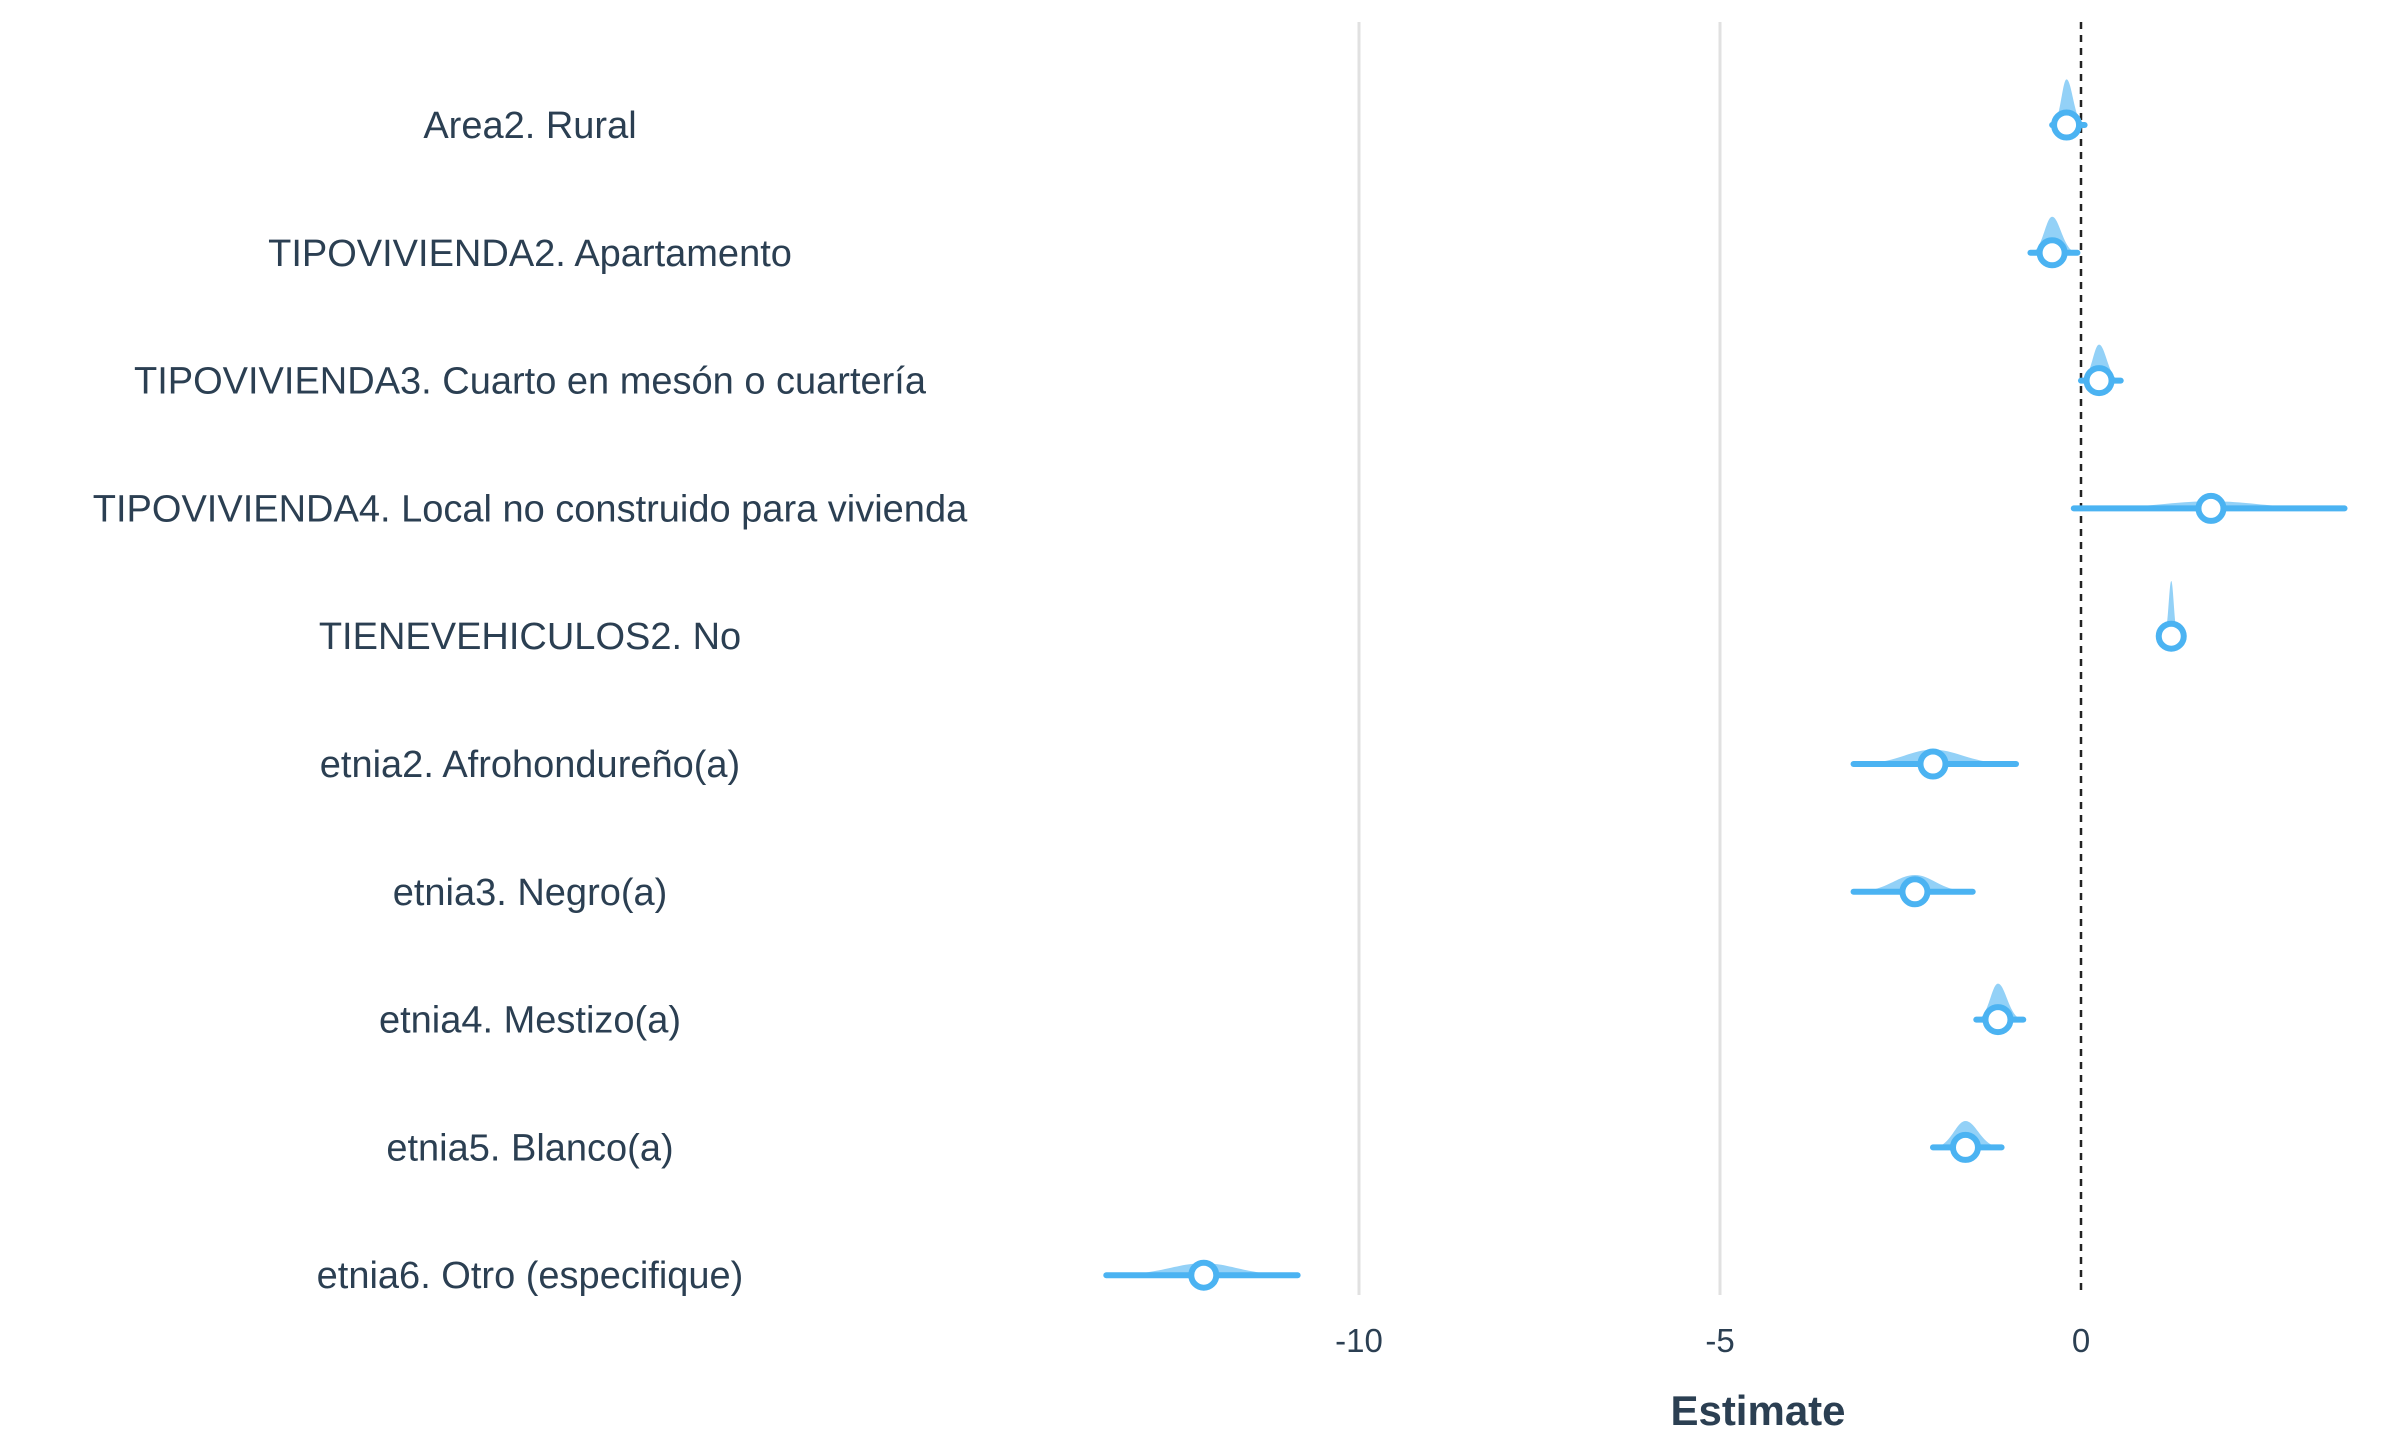 The image size is (2402, 1447). What do you see at coordinates (1757, 1410) in the screenshot?
I see `x-axis-title: Estimate` at bounding box center [1757, 1410].